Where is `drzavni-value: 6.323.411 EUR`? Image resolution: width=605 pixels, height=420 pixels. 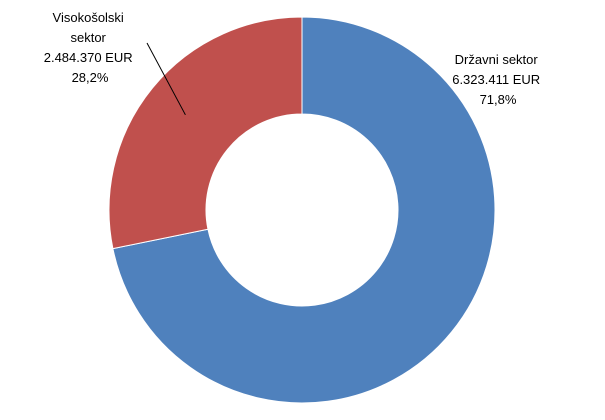 drzavni-value: 6.323.411 EUR is located at coordinates (496, 79).